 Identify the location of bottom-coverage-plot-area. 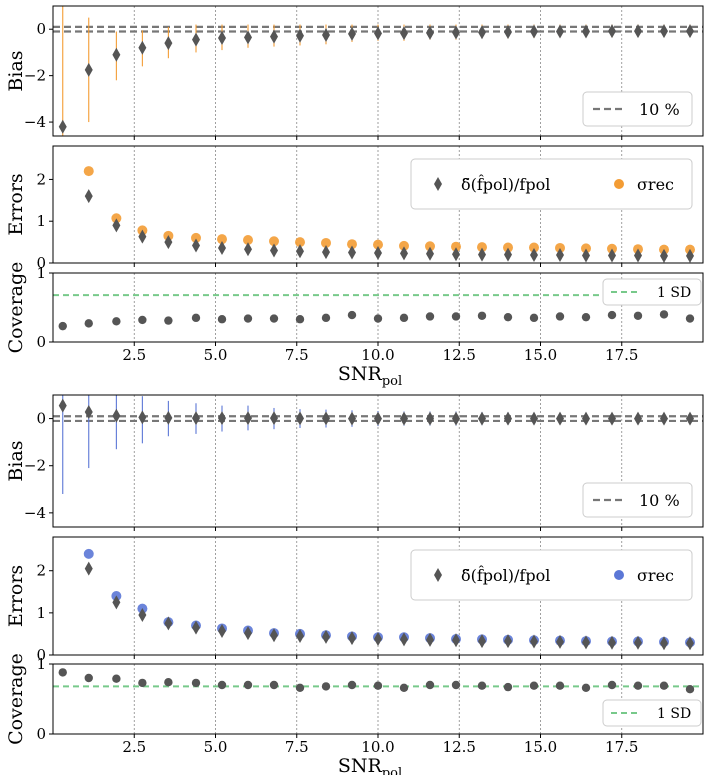
(378, 699).